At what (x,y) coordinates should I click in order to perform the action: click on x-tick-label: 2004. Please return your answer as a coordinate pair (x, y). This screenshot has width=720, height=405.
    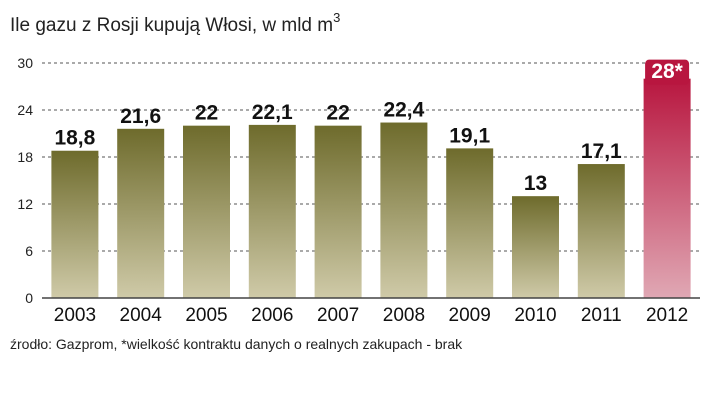
    Looking at the image, I should click on (141, 315).